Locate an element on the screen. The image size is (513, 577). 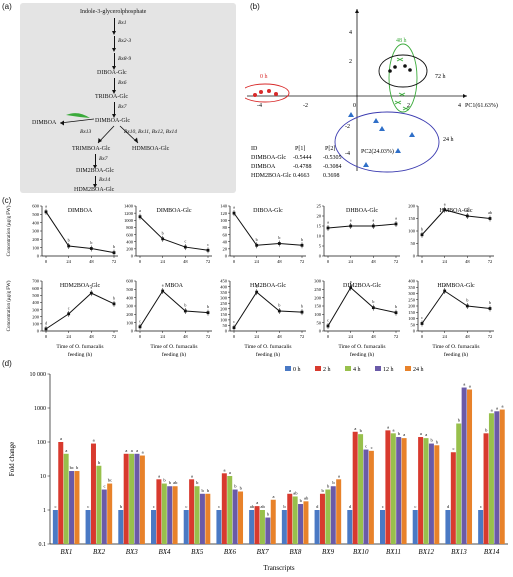
chart-title: DIMBOA-Glc is located at coordinates (174, 211).